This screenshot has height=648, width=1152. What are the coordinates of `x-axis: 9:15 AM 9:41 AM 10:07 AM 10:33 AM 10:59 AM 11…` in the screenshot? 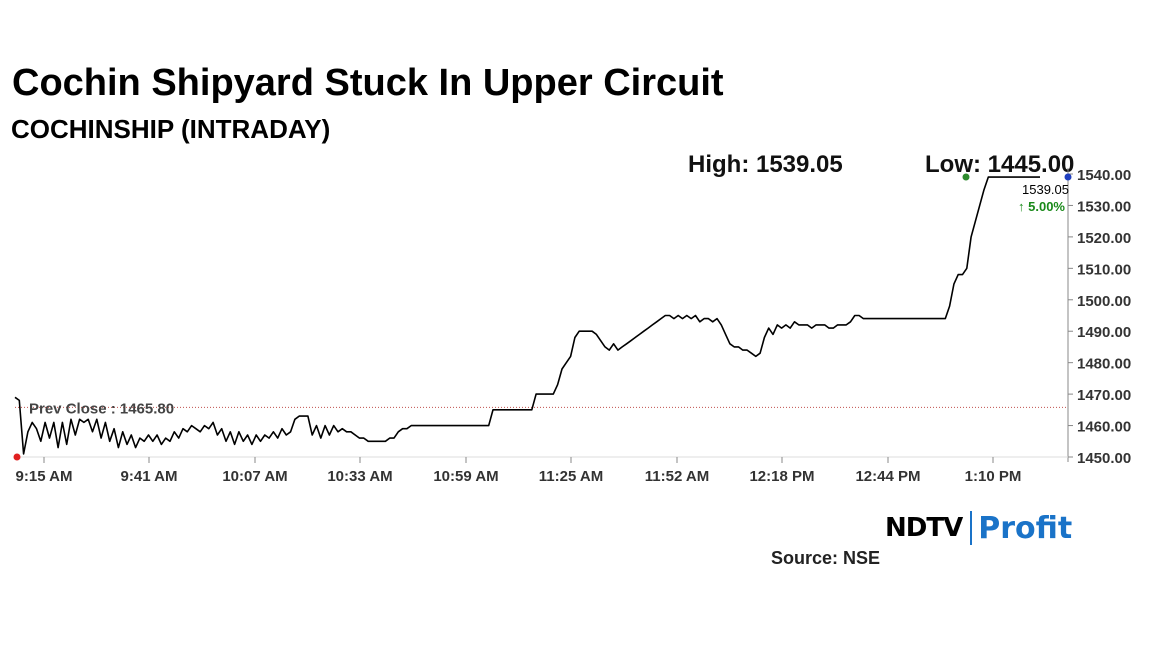 It's located at (541, 470).